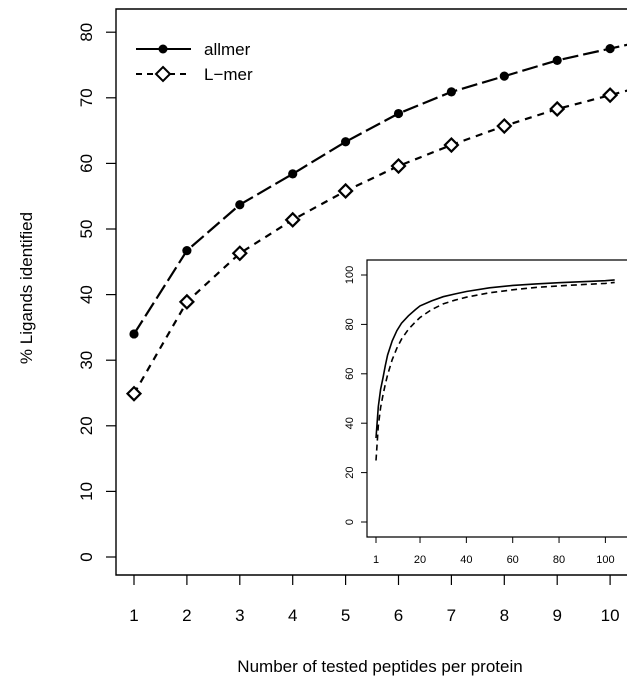 This screenshot has height=684, width=627. I want to click on y-tick-label: 30, so click(86, 360).